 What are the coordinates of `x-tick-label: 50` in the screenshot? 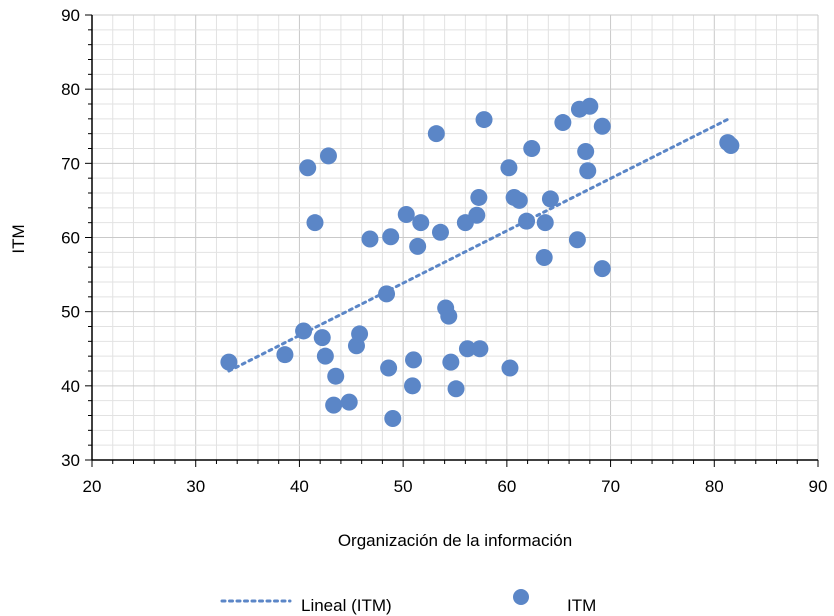 It's located at (403, 486).